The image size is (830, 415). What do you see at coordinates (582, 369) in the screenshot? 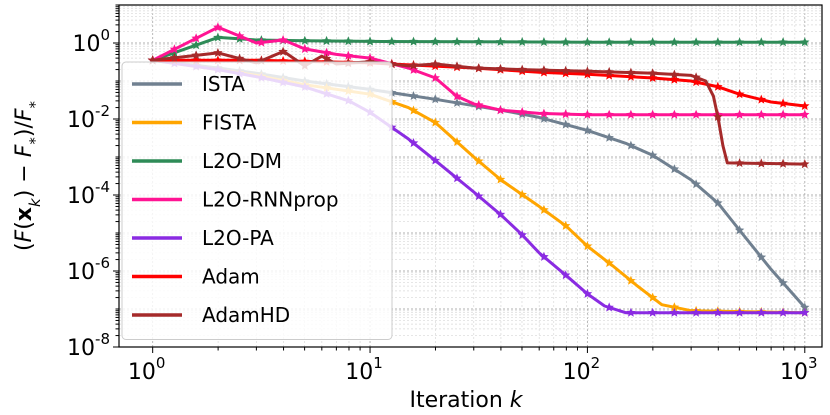
I see `x-tick-label: 10²` at bounding box center [582, 369].